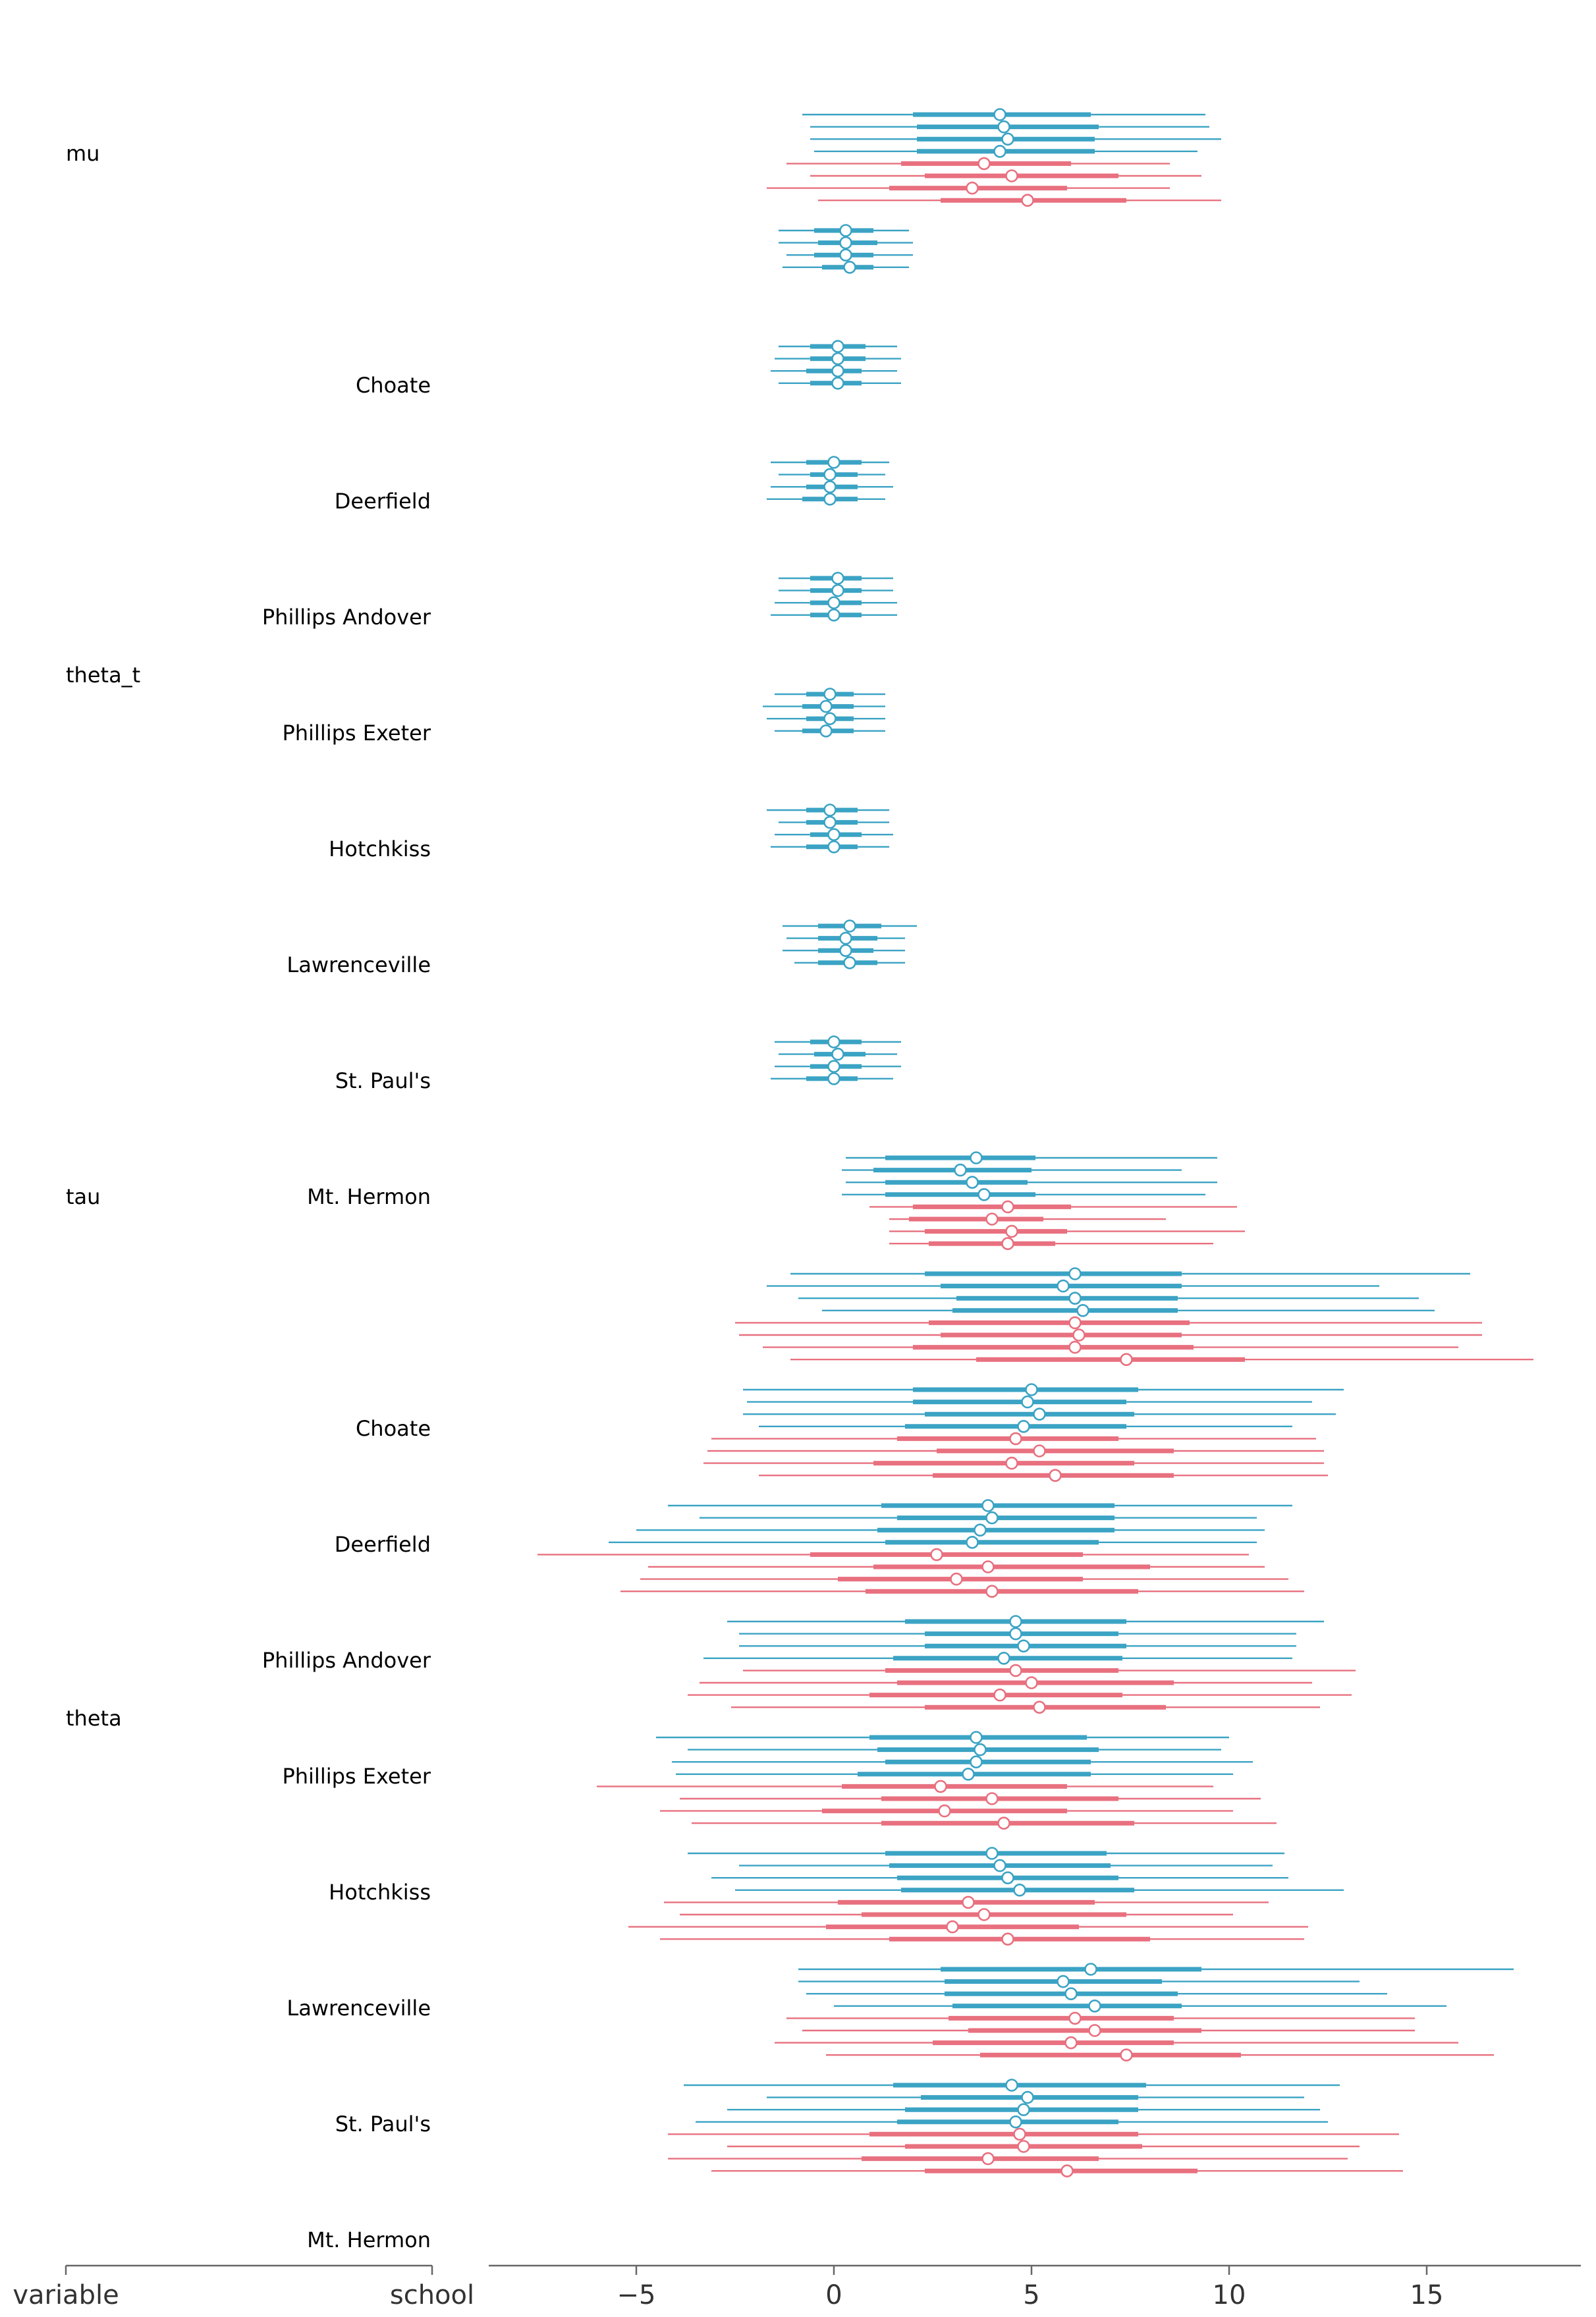  What do you see at coordinates (1030, 2288) in the screenshot?
I see `x-ticks: −5 0 5 10 15` at bounding box center [1030, 2288].